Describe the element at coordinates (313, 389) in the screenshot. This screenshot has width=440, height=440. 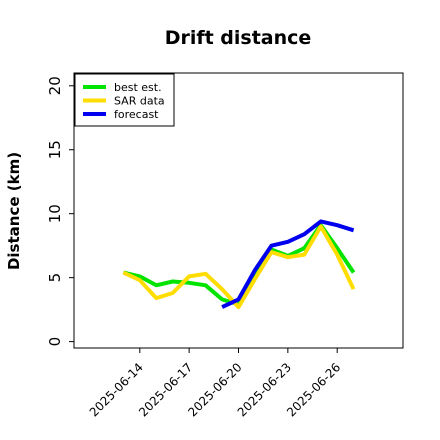
I see `x-tick-label: 2025-06-26` at that location.